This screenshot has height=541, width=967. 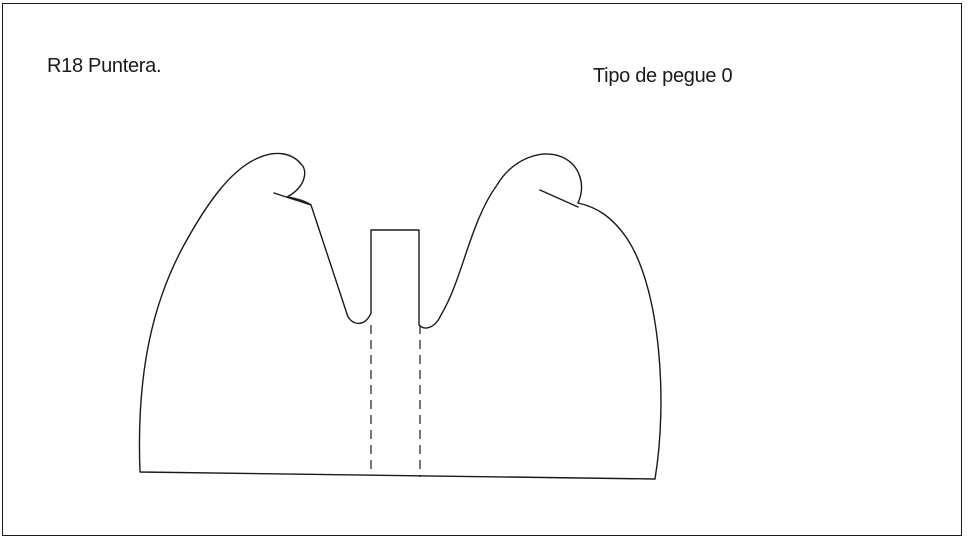 I want to click on right-fold-line, so click(x=559, y=198).